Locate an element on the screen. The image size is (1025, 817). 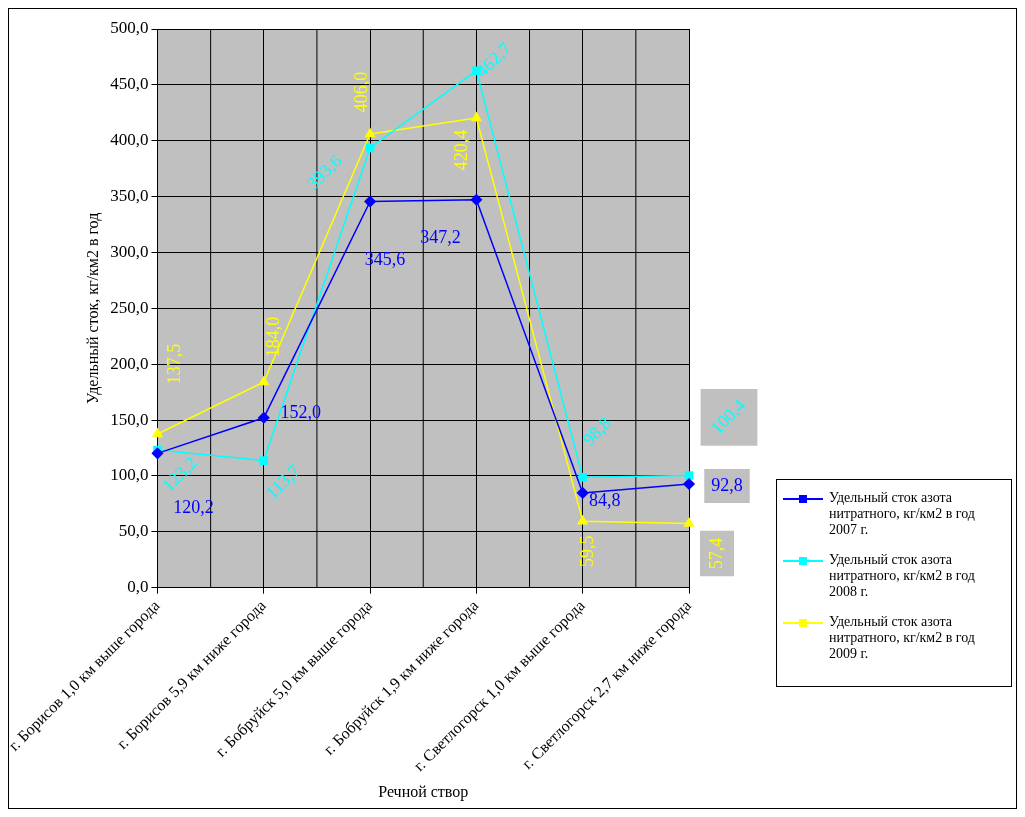
legend-label: Удельный сток азота нитратного, кг/км2 в год 2009 г. is located at coordinates (902, 638).